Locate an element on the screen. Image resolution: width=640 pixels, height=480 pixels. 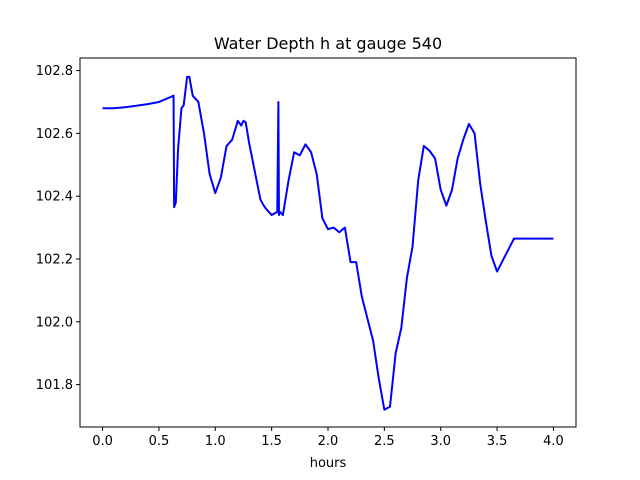
x-tick-label: 0.0 is located at coordinates (102, 441).